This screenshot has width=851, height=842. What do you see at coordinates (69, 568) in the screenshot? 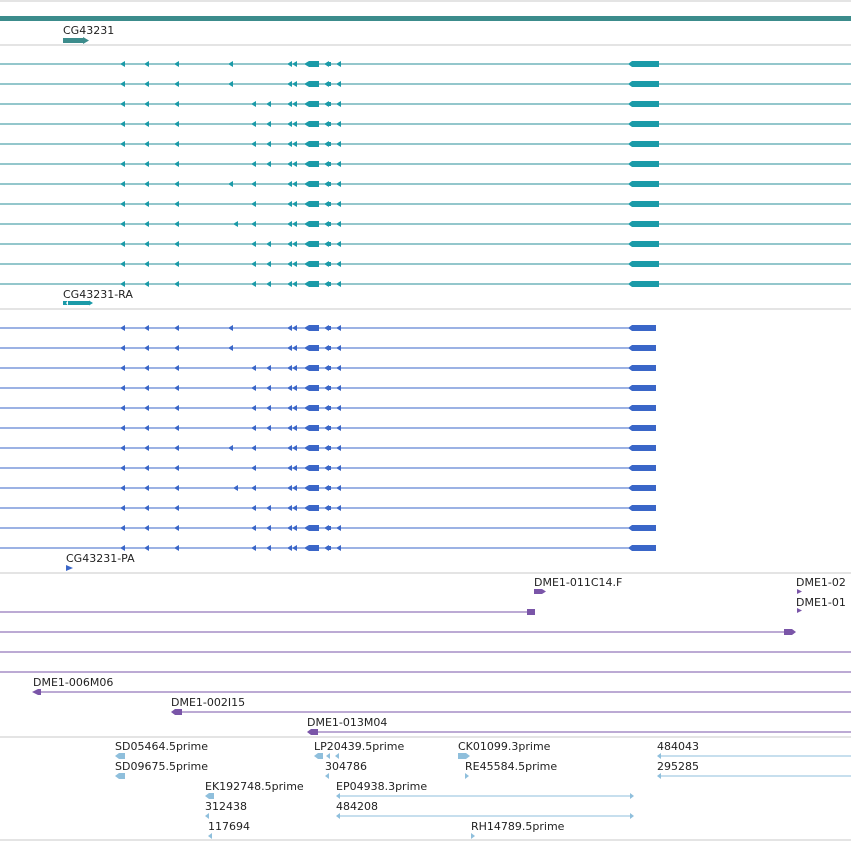
I see `pa-summary-arrow-icon` at bounding box center [69, 568].